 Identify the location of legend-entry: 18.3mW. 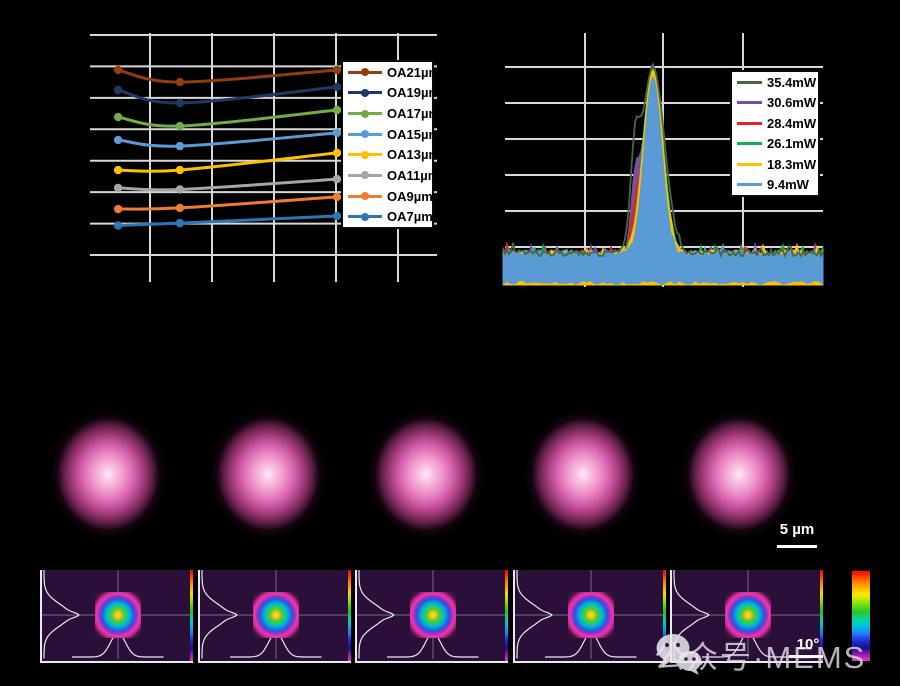
(775, 164).